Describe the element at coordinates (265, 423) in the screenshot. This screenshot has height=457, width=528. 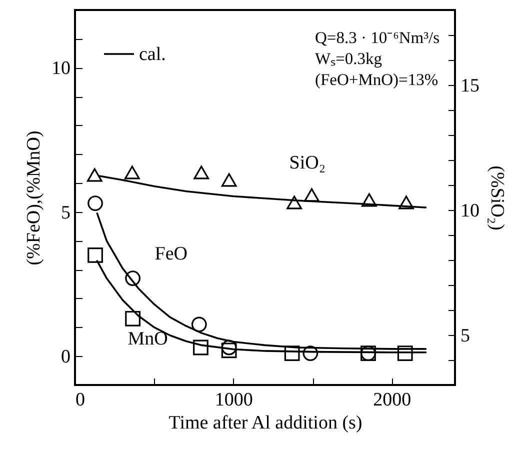
I see `x-axis-title: Time after Al addition (s)` at that location.